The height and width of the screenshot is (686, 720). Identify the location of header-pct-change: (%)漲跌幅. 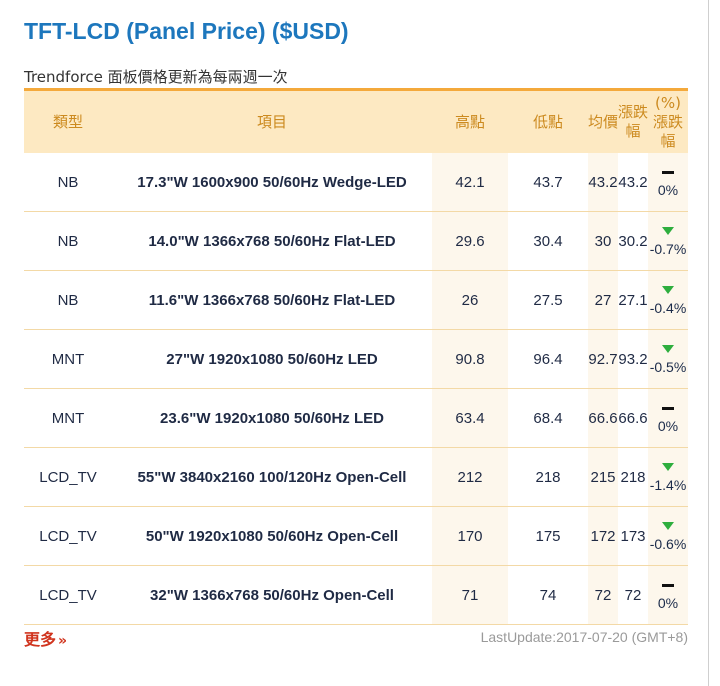
(668, 121).